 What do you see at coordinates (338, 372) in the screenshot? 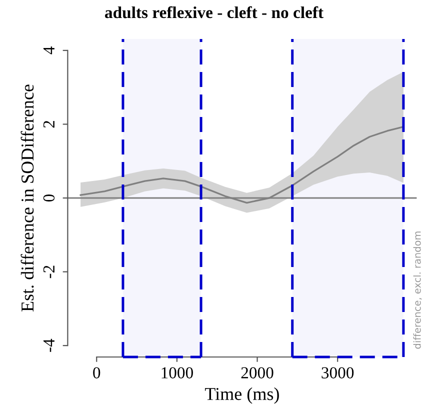
I see `x-tick-label: 3000` at bounding box center [338, 372].